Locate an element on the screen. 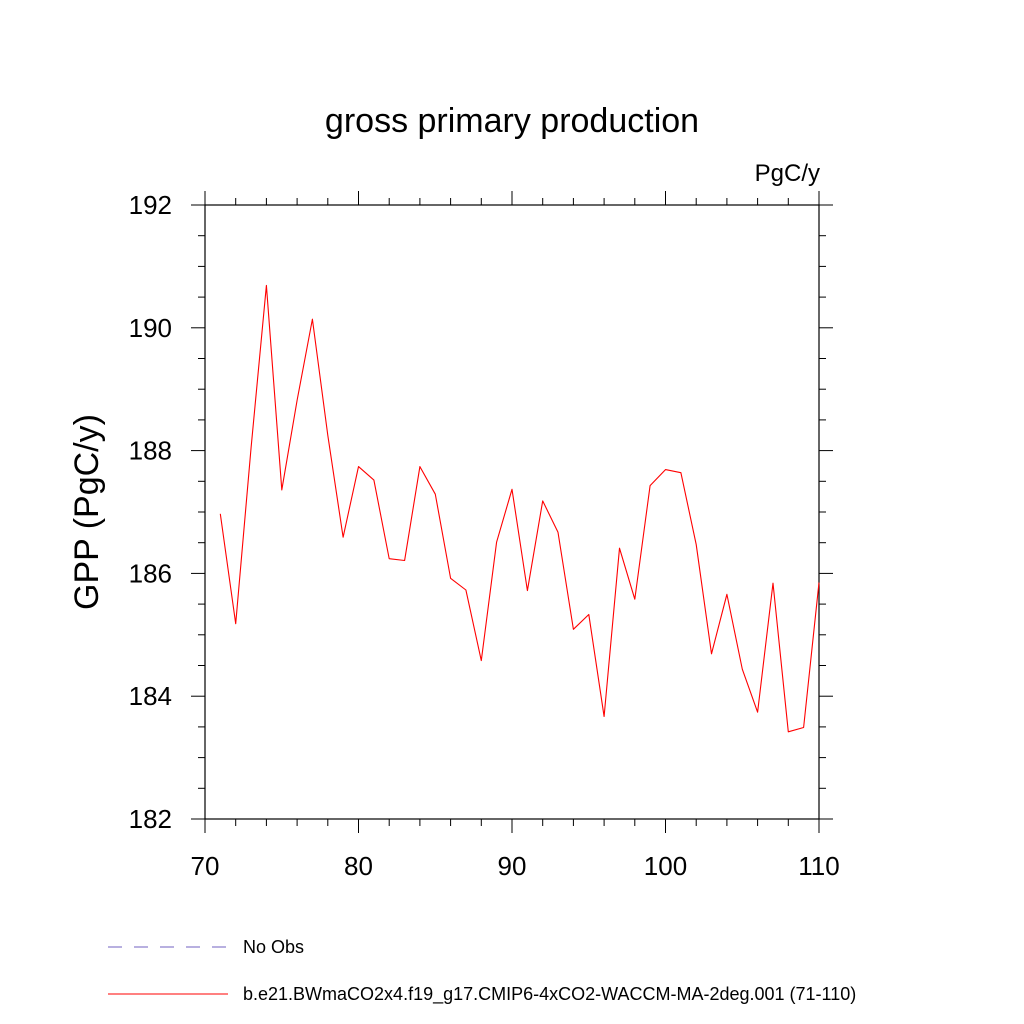  y-tick-label: 190 is located at coordinates (150, 328).